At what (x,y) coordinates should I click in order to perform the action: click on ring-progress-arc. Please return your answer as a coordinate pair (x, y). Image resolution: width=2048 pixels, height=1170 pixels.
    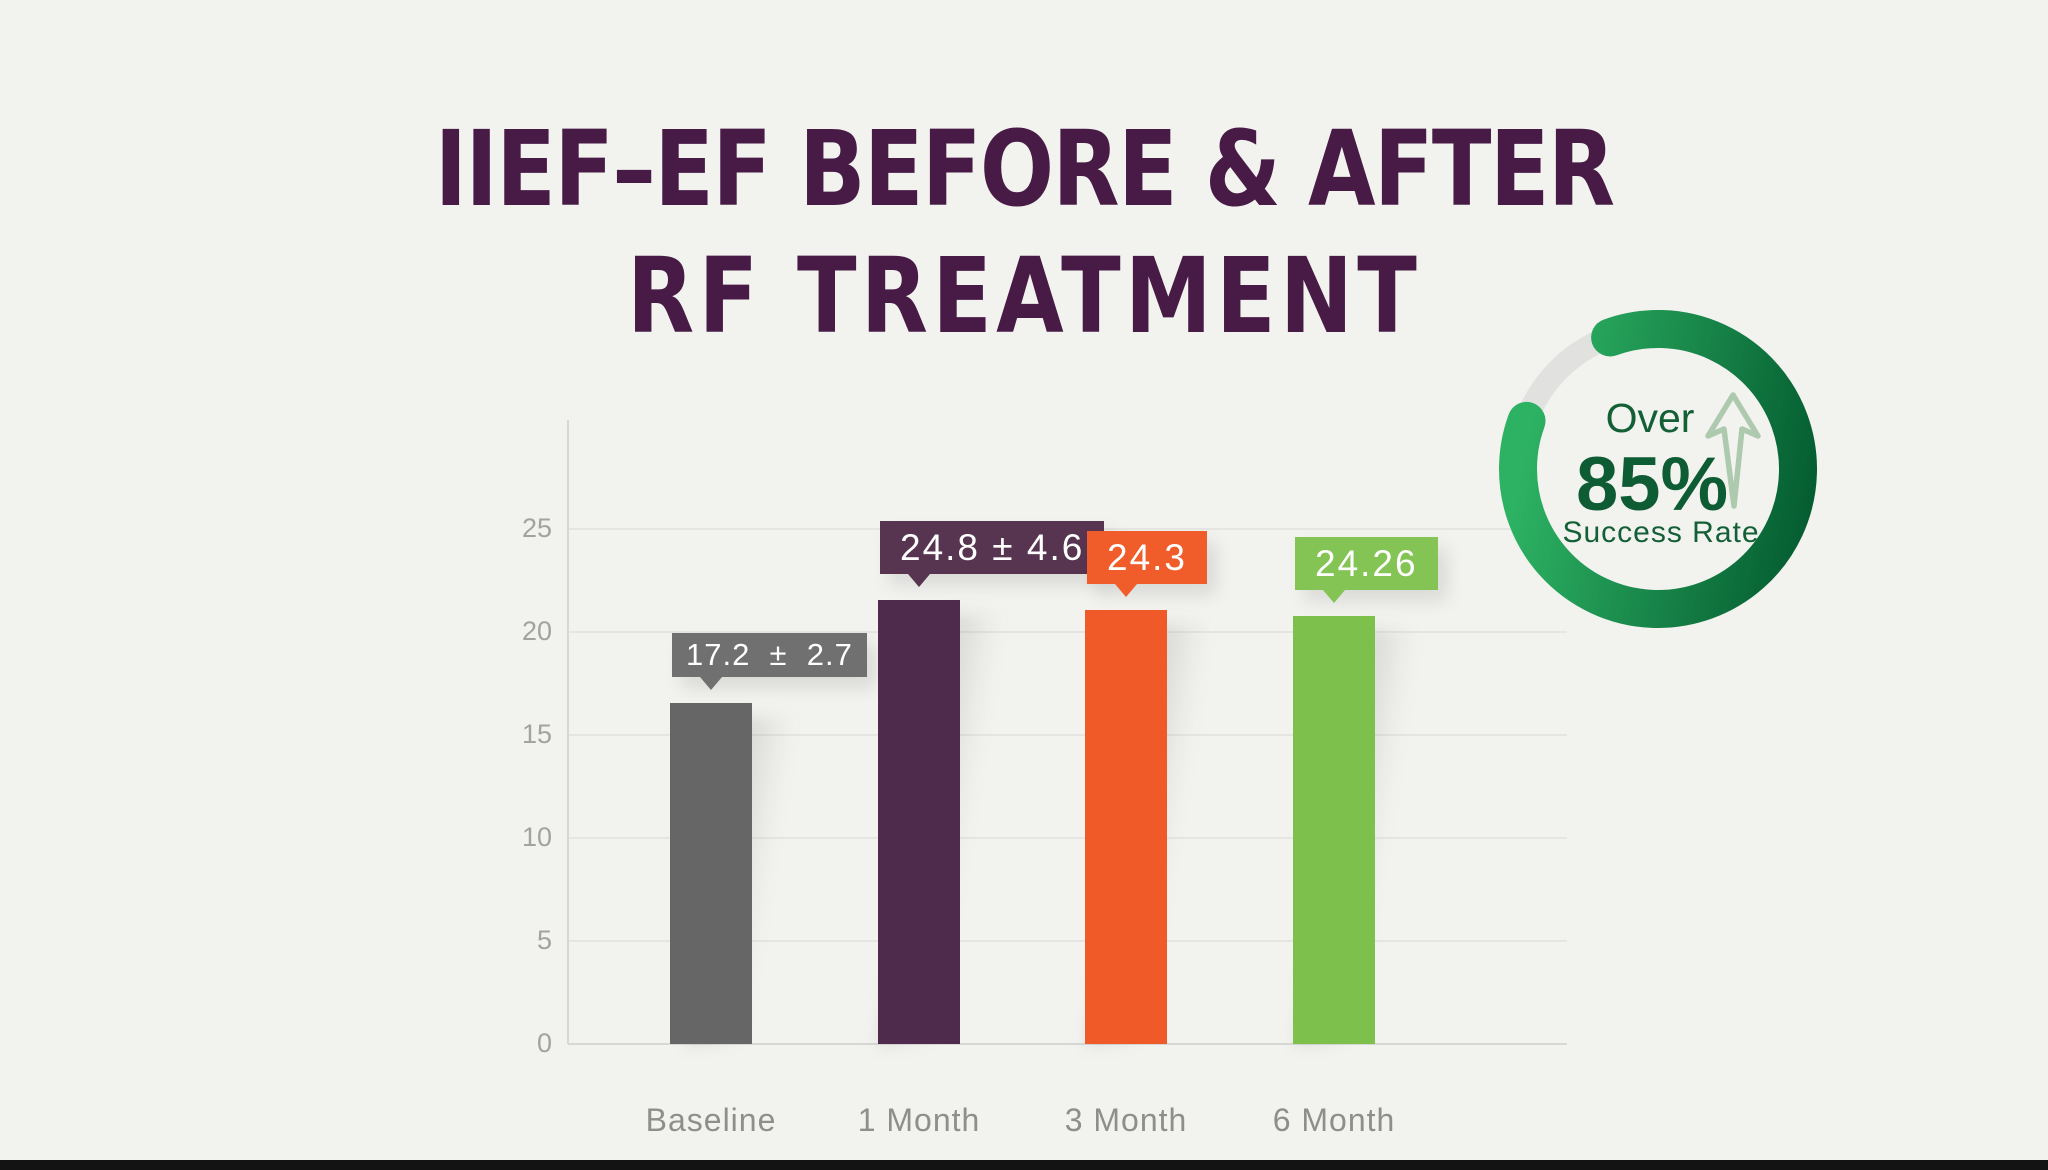
    Looking at the image, I should click on (1658, 469).